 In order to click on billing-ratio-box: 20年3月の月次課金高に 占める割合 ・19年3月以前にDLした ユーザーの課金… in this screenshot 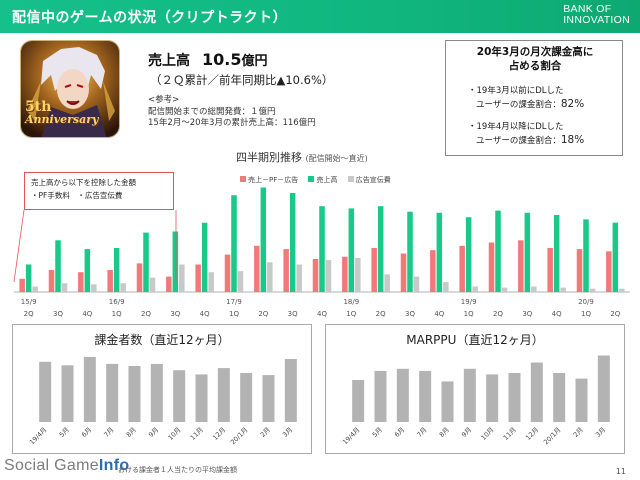, I will do `click(534, 98)`.